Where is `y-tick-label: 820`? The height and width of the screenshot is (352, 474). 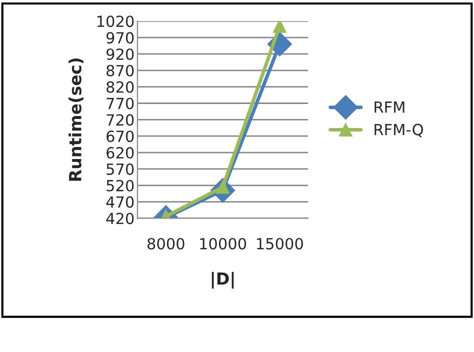
y-tick-label: 820 is located at coordinates (120, 87).